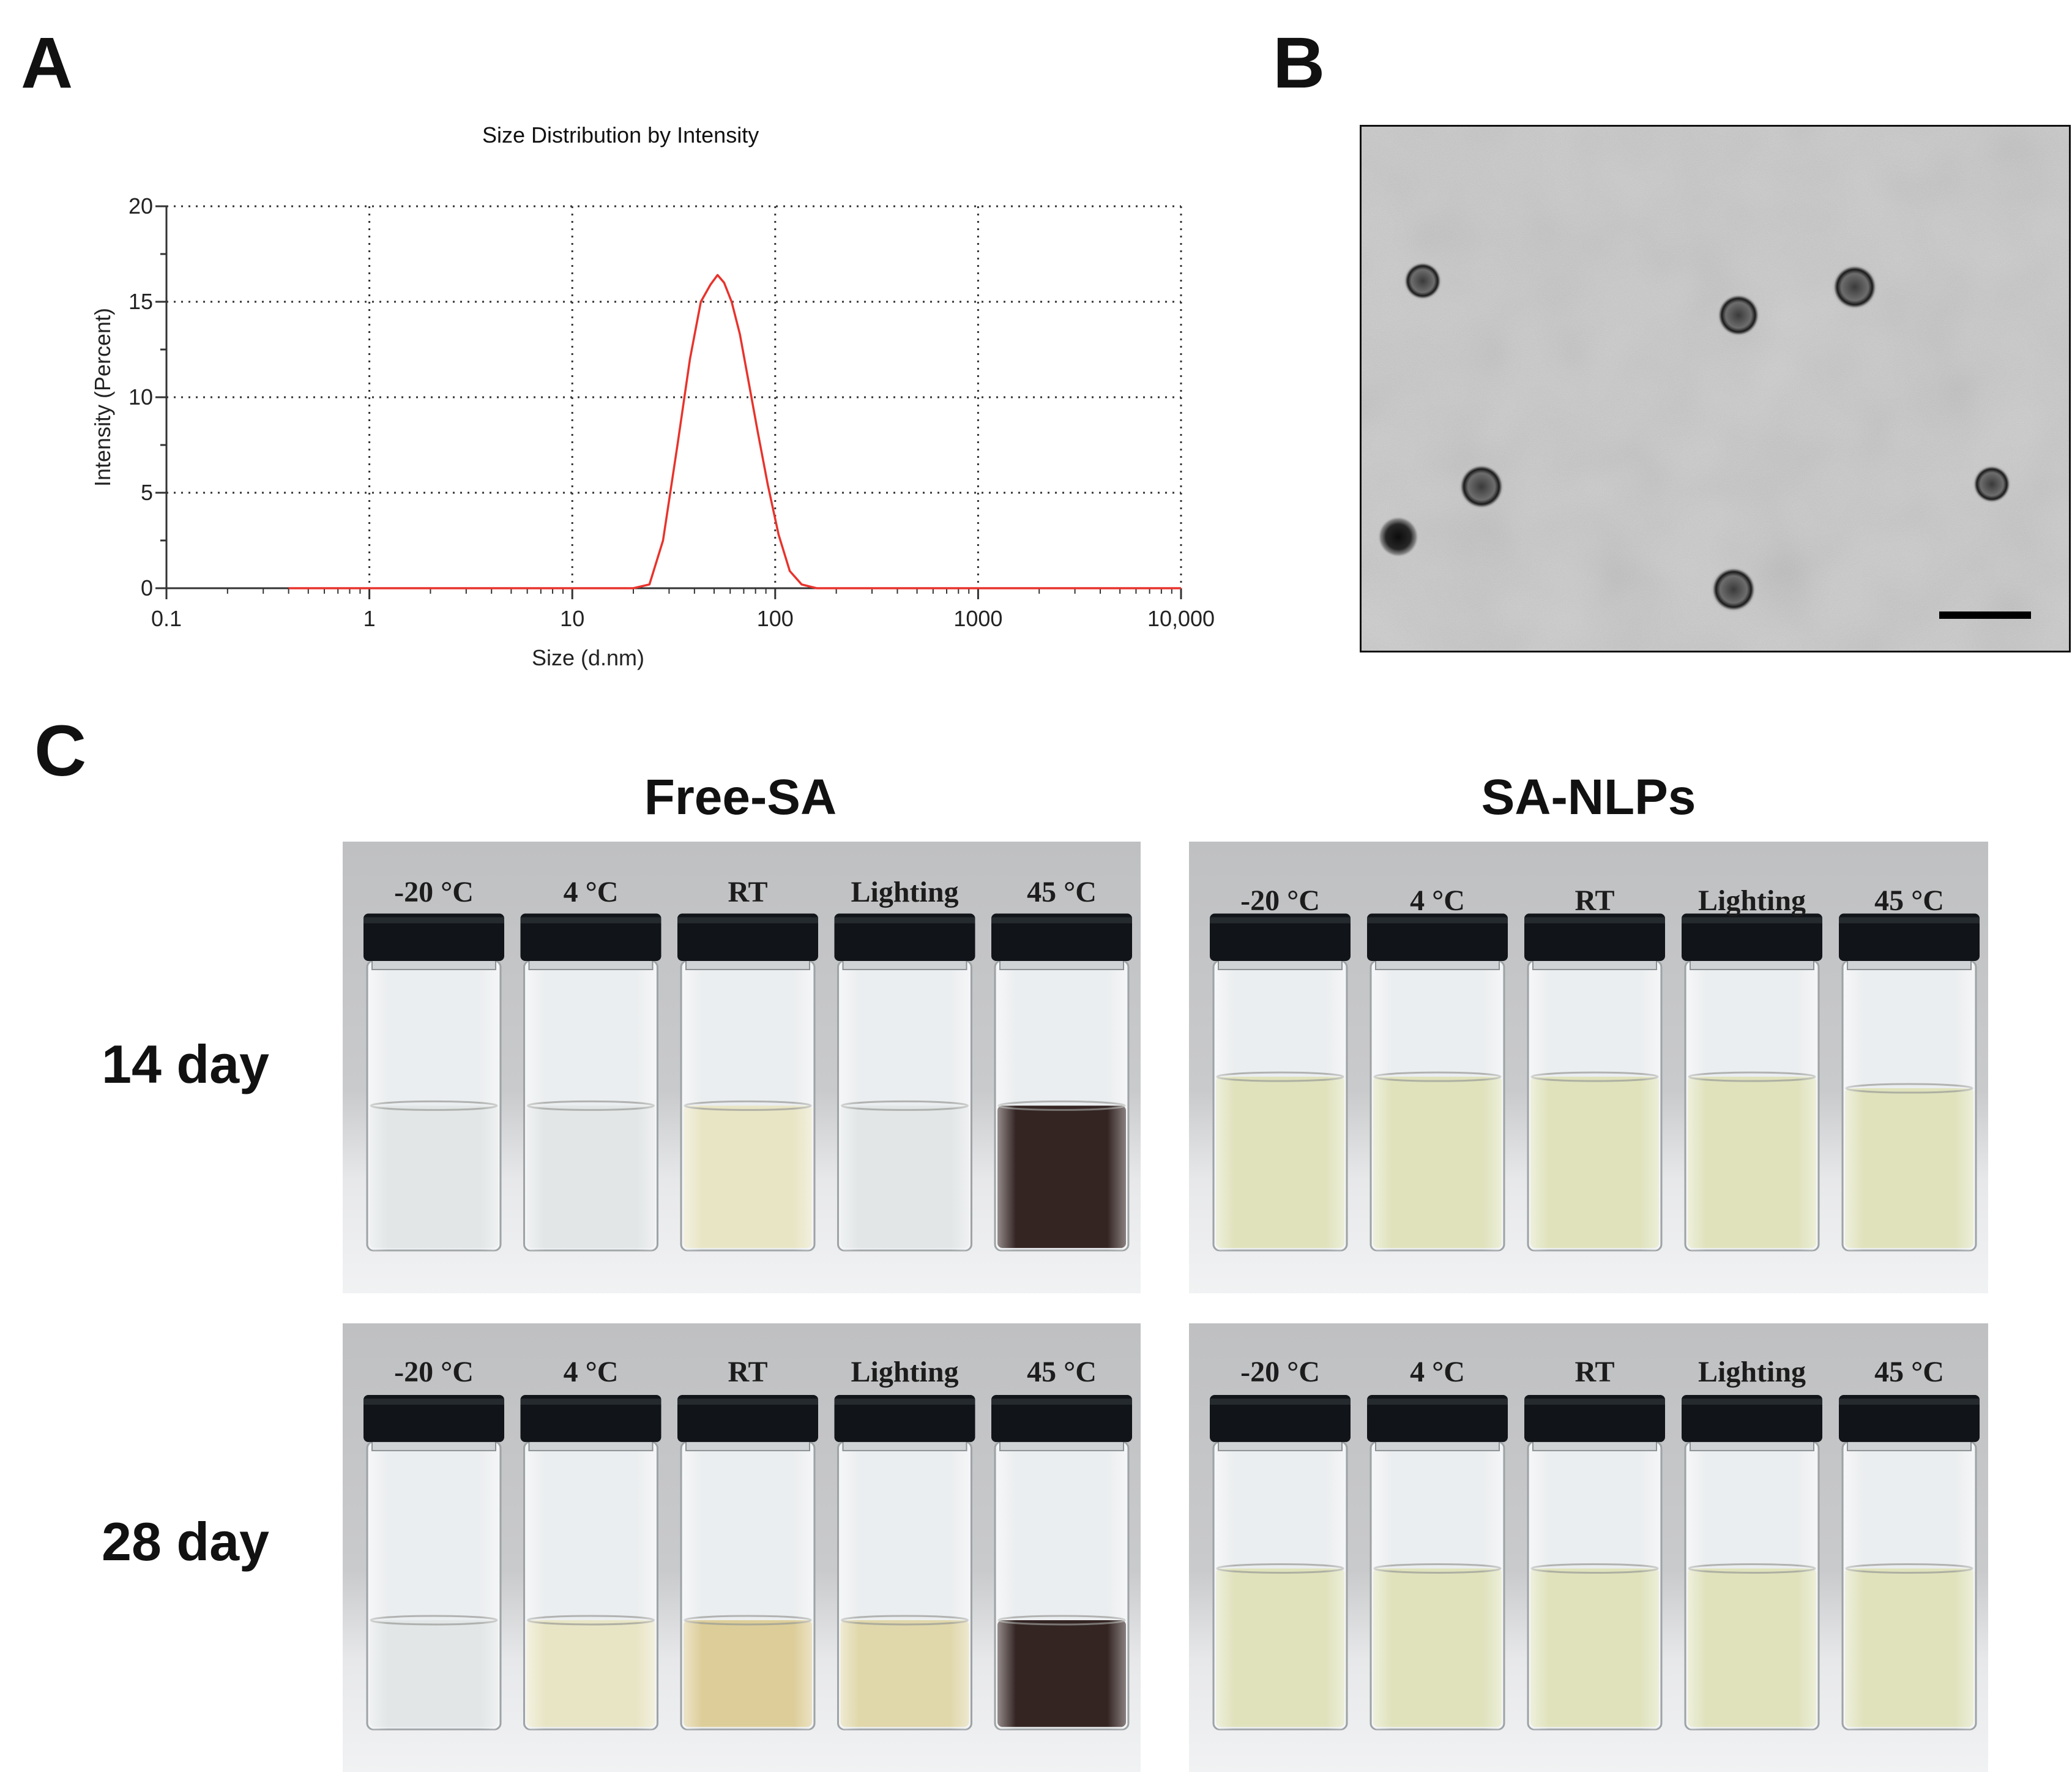  What do you see at coordinates (620, 135) in the screenshot?
I see `chart-title: Size Distribution by Intensity` at bounding box center [620, 135].